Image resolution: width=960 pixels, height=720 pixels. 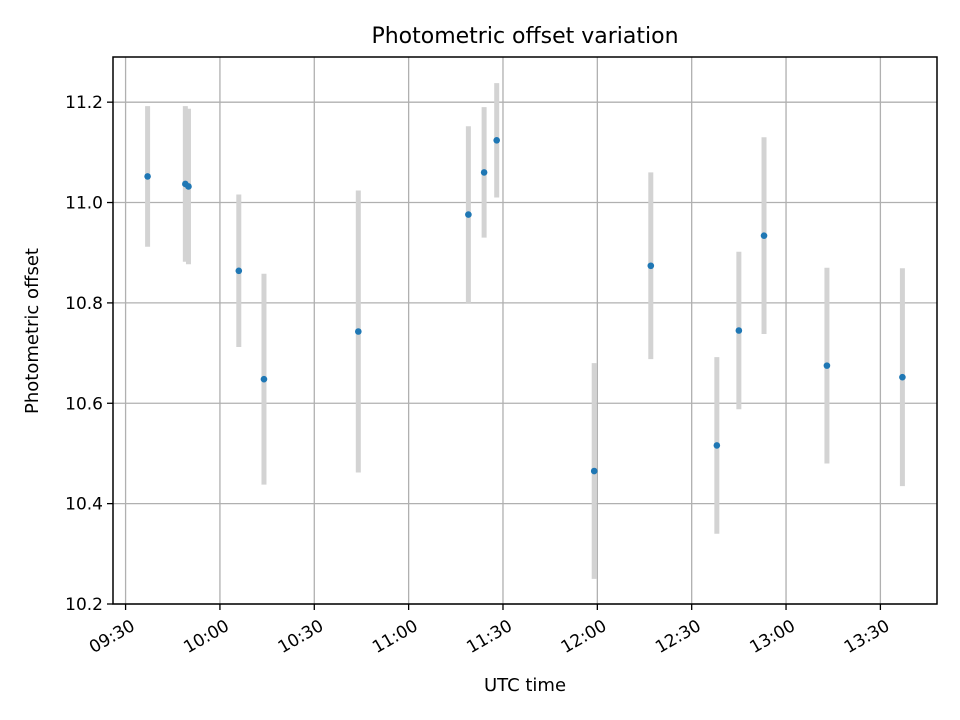 What do you see at coordinates (395, 637) in the screenshot?
I see `x-tick-label: 11:00` at bounding box center [395, 637].